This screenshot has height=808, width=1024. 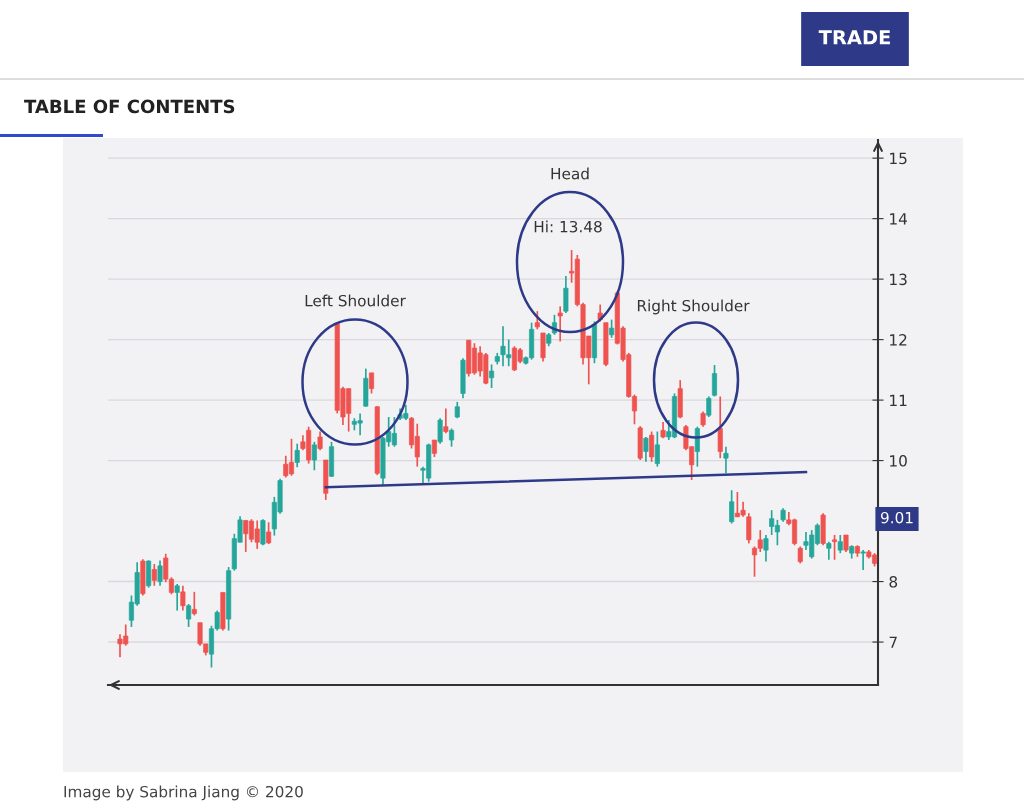 What do you see at coordinates (898, 219) in the screenshot?
I see `y-tick-label: 14` at bounding box center [898, 219].